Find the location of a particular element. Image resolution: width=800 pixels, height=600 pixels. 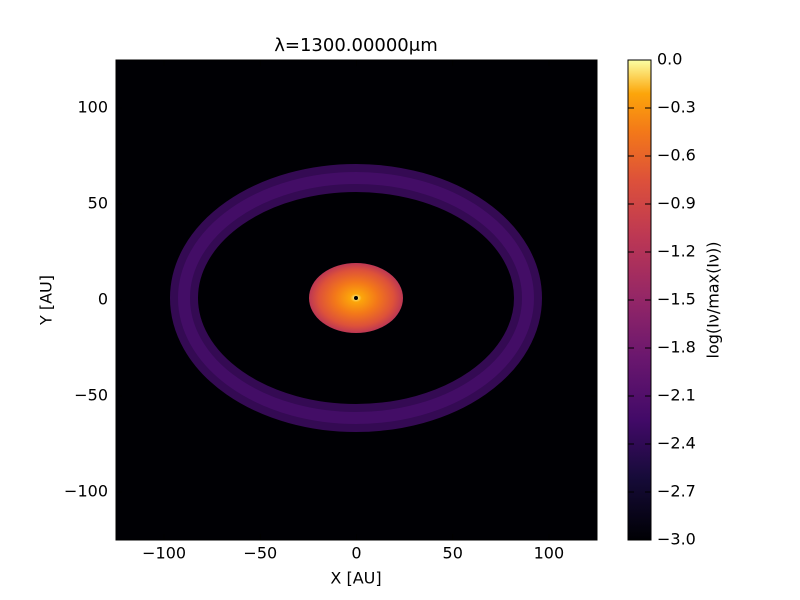

colorbar-tick-label: −1.5 is located at coordinates (676, 299).